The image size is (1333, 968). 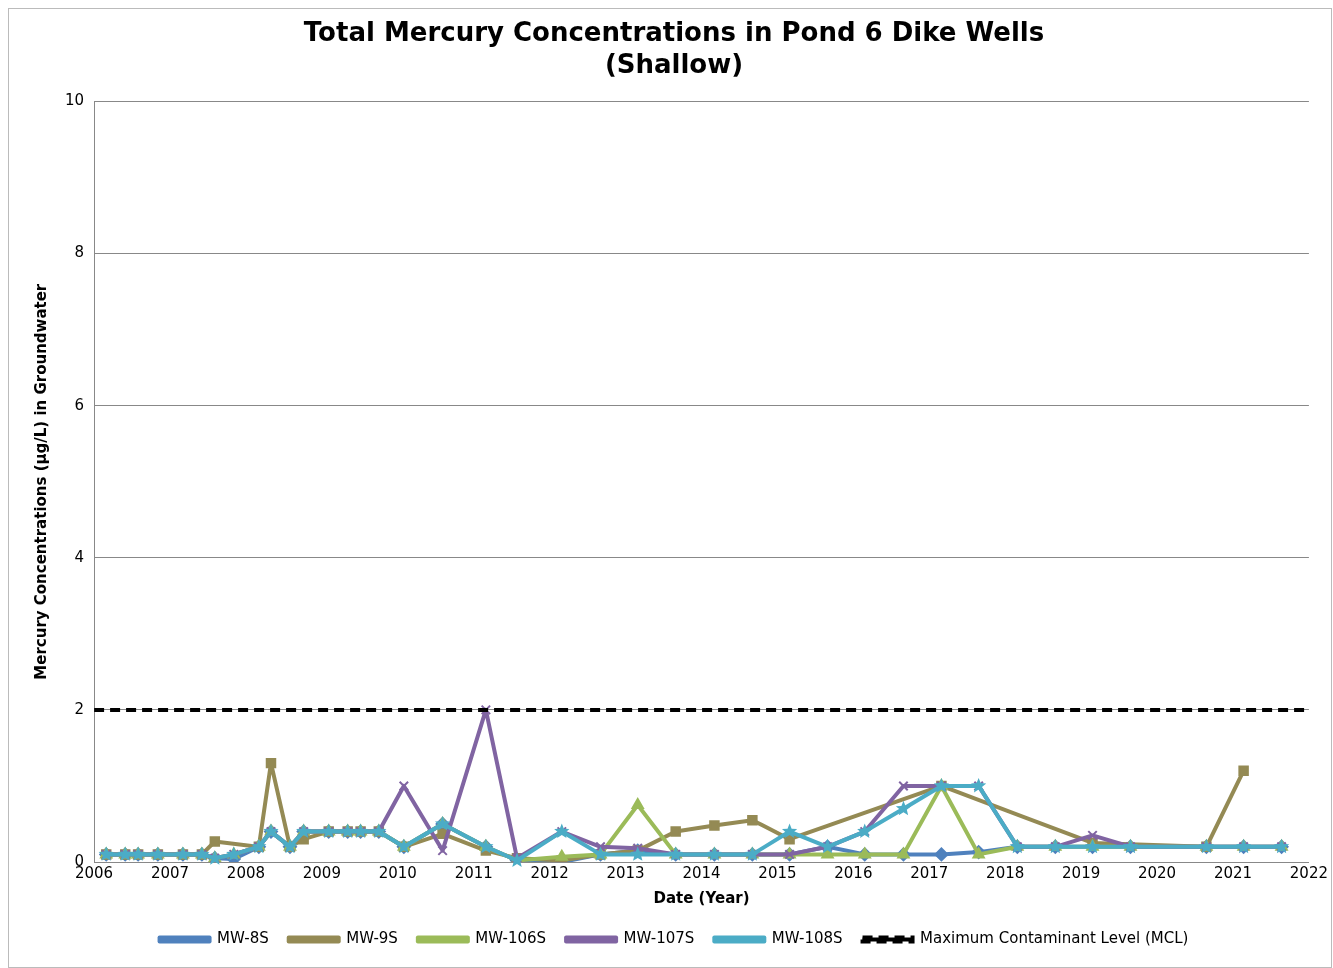 I want to click on x-tick-label: 2017, so click(x=929, y=872).